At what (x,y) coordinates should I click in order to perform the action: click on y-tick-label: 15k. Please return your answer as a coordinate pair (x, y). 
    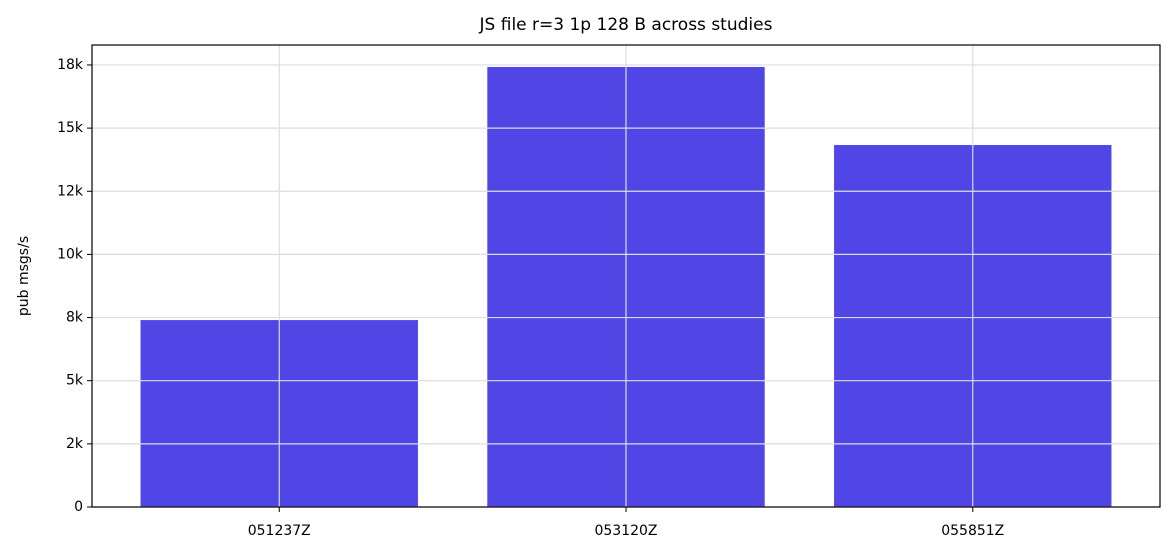
    Looking at the image, I should click on (70, 128).